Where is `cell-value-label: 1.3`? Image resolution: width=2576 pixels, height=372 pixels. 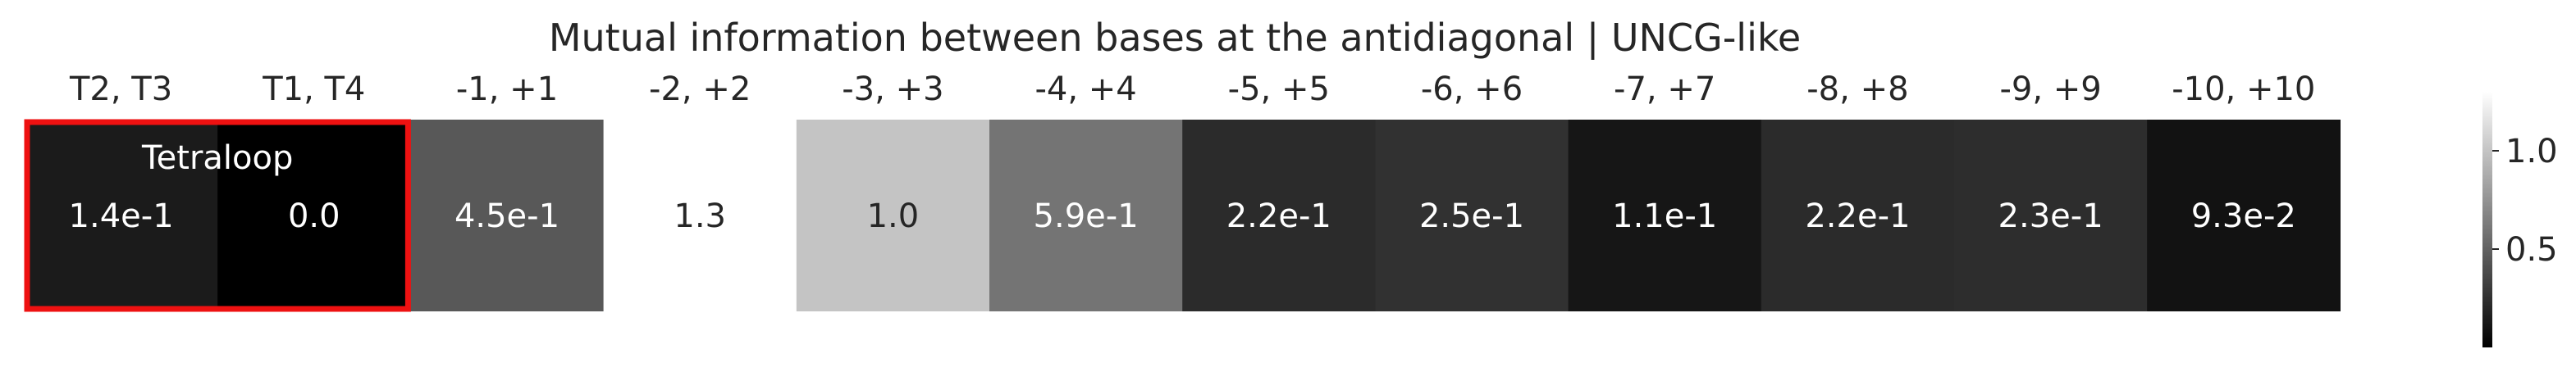
cell-value-label: 1.3 is located at coordinates (700, 216).